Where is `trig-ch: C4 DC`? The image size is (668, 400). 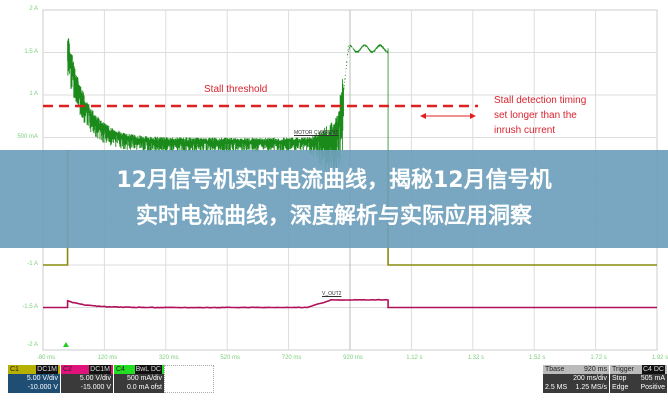
trig-ch: C4 DC is located at coordinates (653, 369).